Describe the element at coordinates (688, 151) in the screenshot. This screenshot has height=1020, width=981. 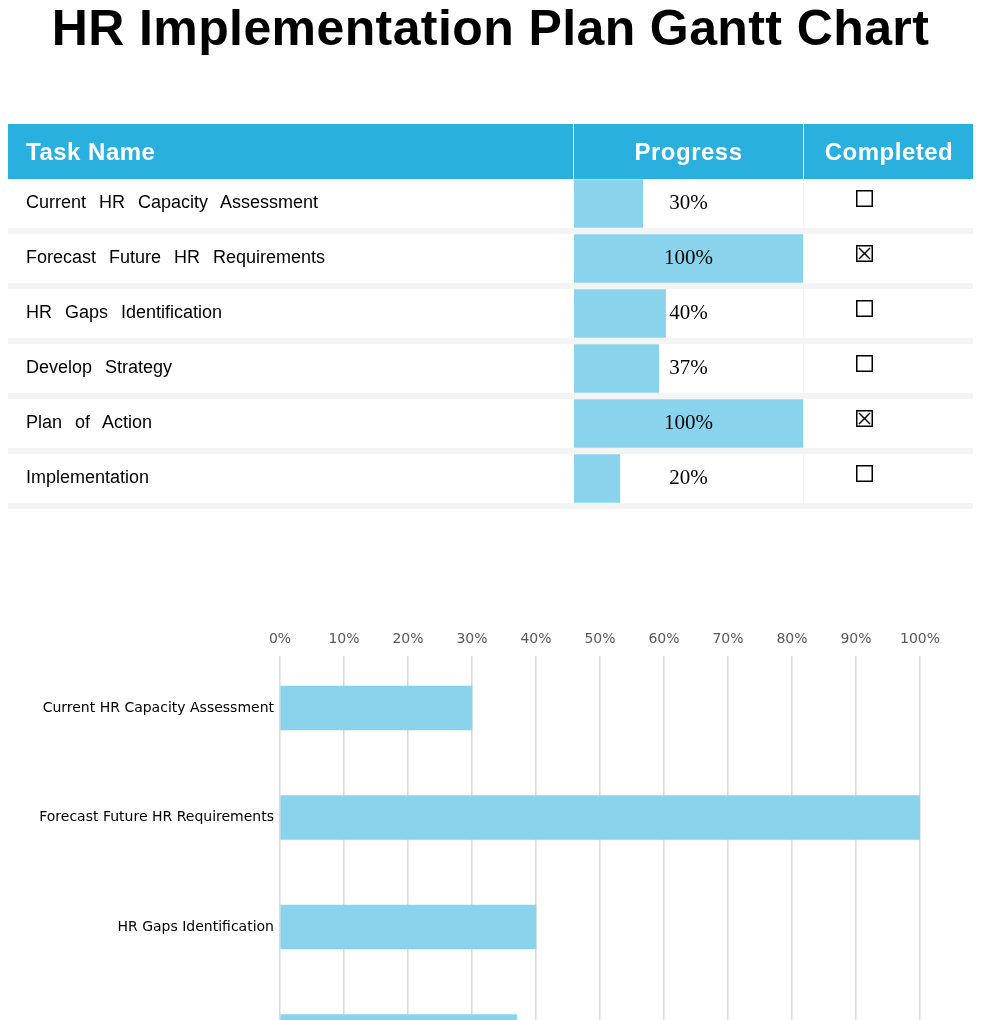
I see `x-axis-title: Progress` at that location.